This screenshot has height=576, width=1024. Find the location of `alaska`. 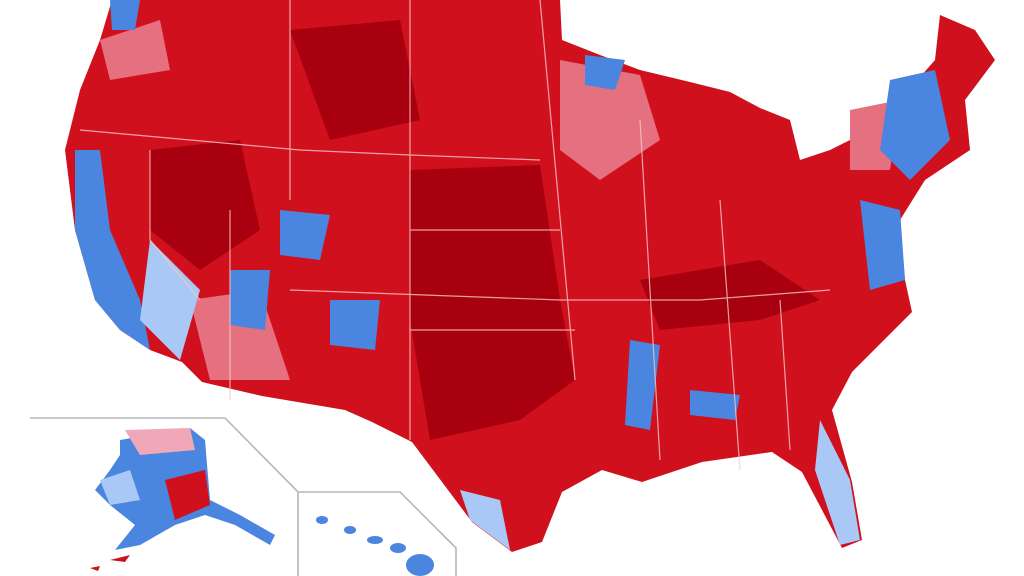

alaska is located at coordinates (182, 499).